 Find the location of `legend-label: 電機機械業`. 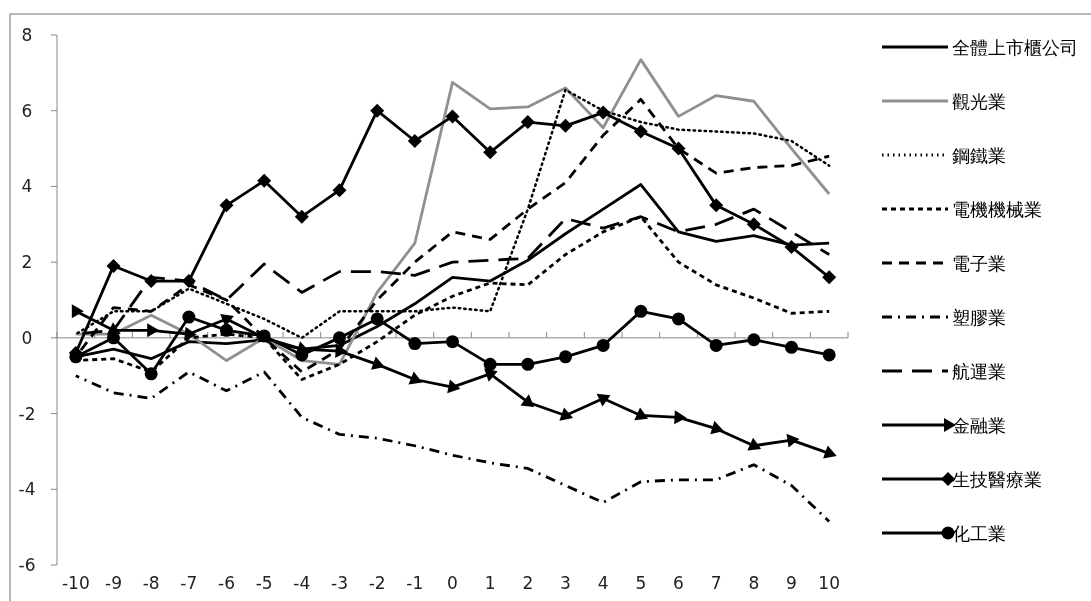

legend-label: 電機機械業 is located at coordinates (997, 209).